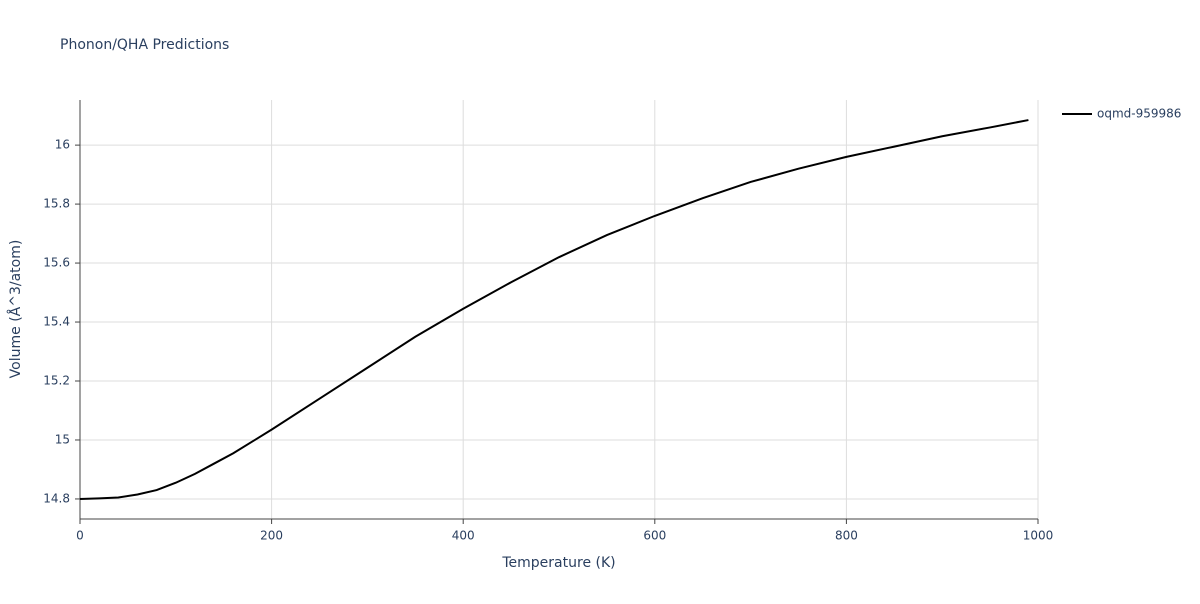 The width and height of the screenshot is (1200, 604). Describe the element at coordinates (62, 145) in the screenshot. I see `y-tick-label: 16` at that location.